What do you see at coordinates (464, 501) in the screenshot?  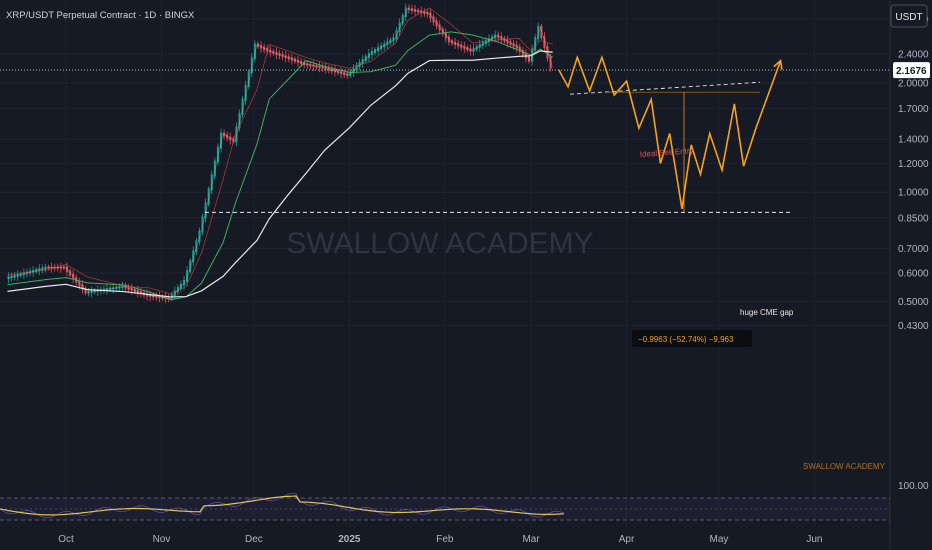 I see `rsi-panel: 100.00` at bounding box center [464, 501].